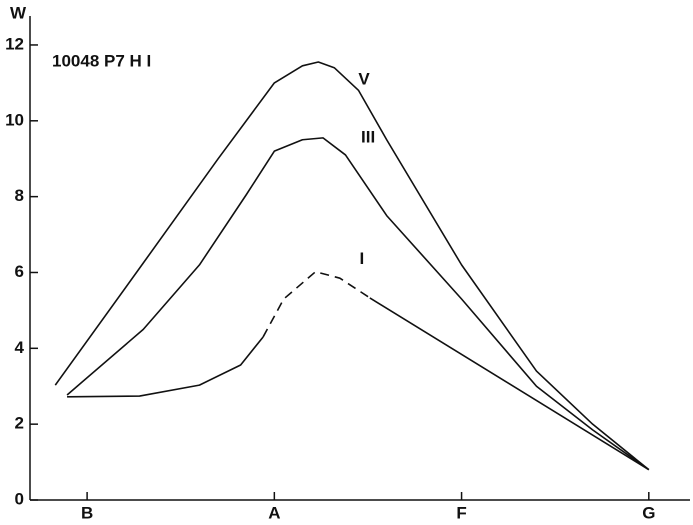  I want to click on chart-title: 10048 P7 H I, so click(101, 60).